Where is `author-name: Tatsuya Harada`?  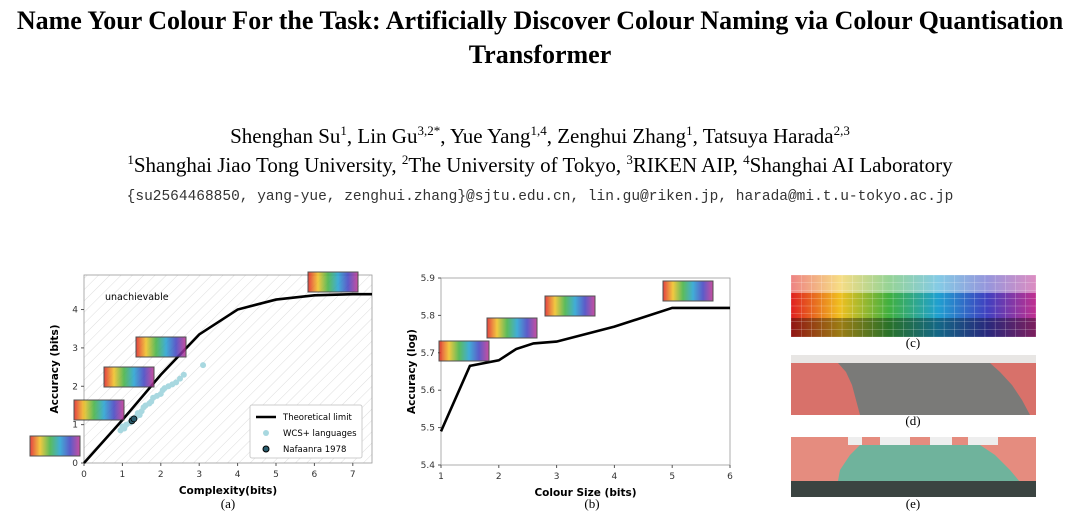
author-name: Tatsuya Harada is located at coordinates (768, 136).